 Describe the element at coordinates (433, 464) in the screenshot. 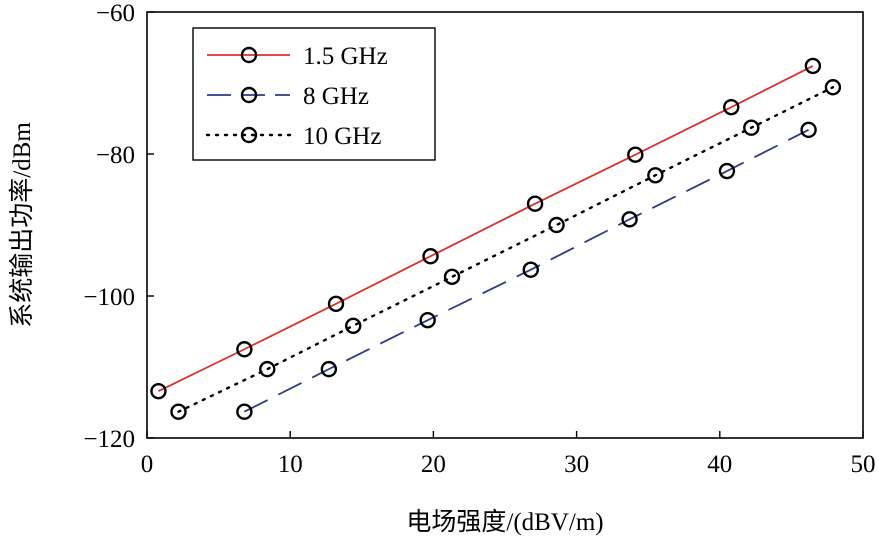

I see `x-tick-label: 20` at that location.